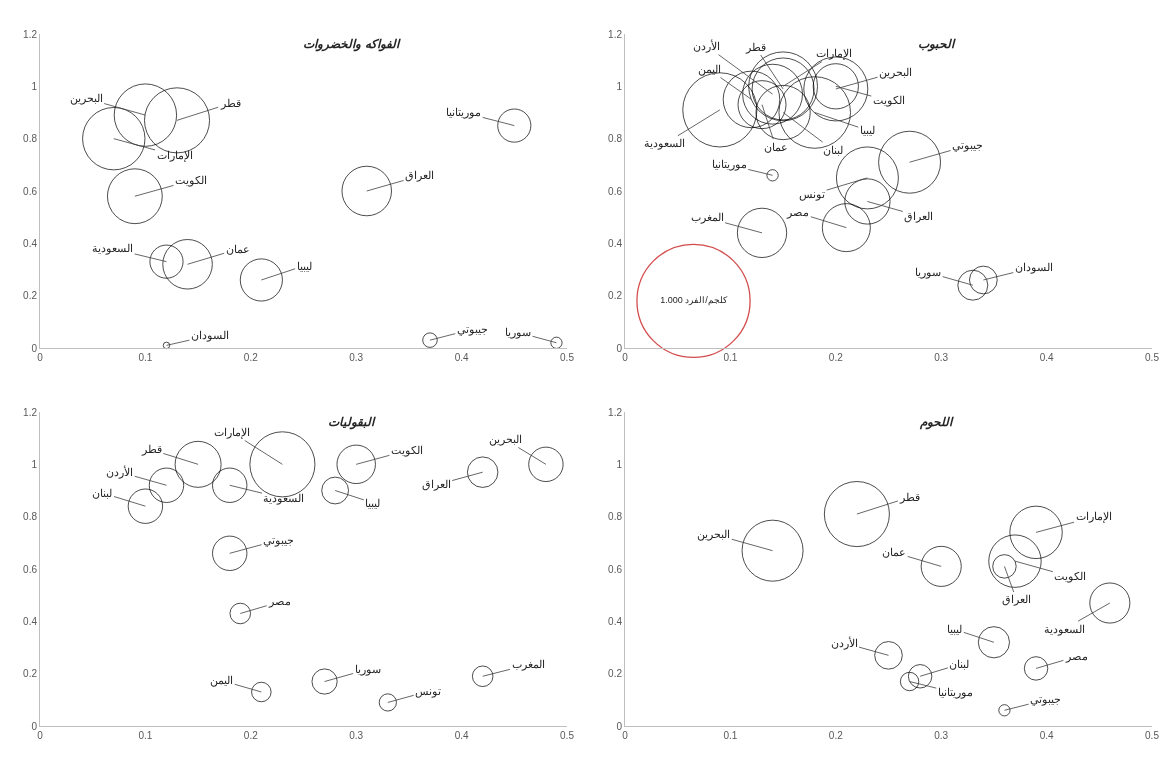 Image resolution: width=1171 pixels, height=760 pixels. Describe the element at coordinates (709, 69) in the screenshot. I see `annotation: اليمن` at that location.